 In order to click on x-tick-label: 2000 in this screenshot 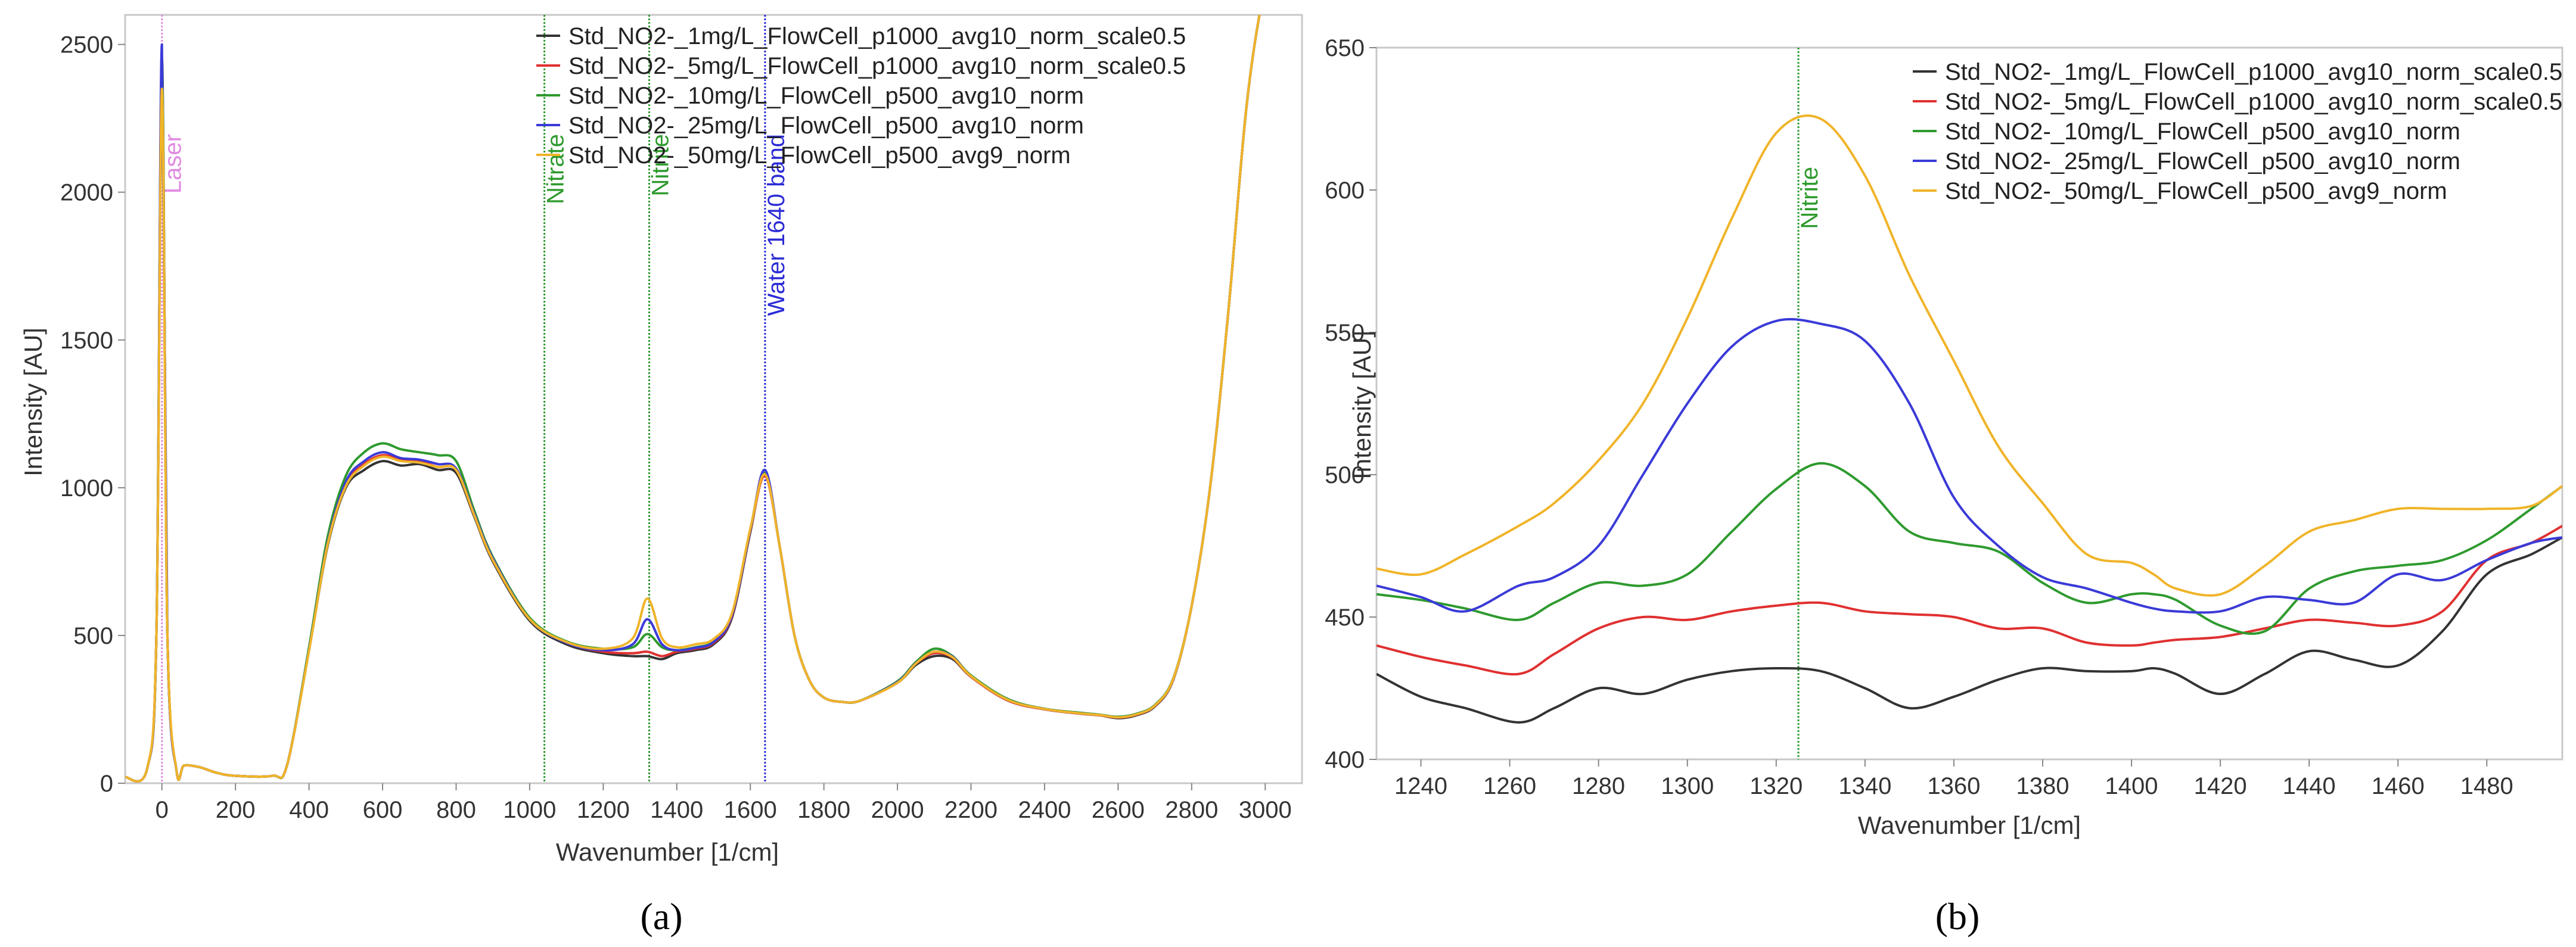, I will do `click(897, 810)`.